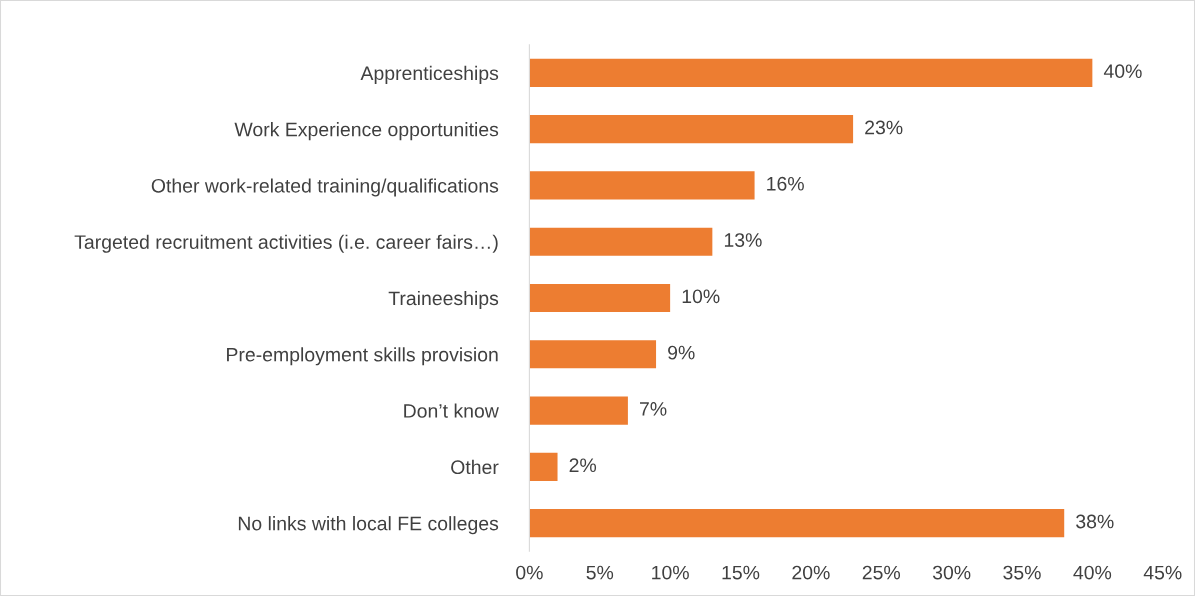 Image resolution: width=1195 pixels, height=596 pixels. What do you see at coordinates (366, 131) in the screenshot?
I see `y-tick-label: Work Experience opportunities` at bounding box center [366, 131].